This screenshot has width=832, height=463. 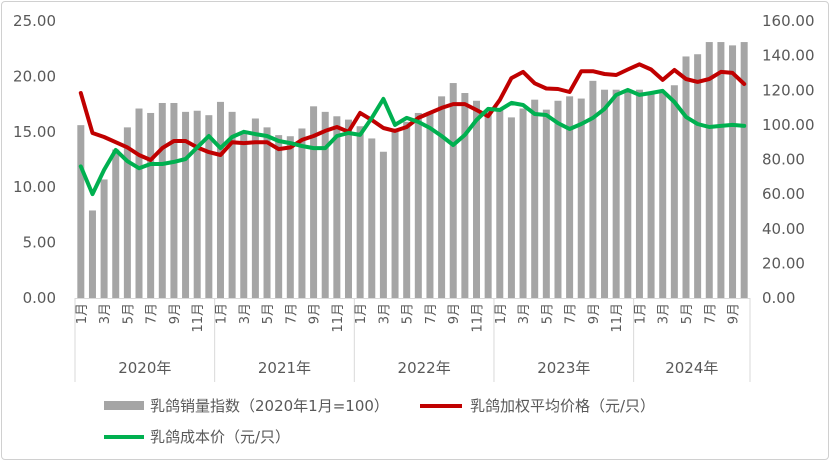 What do you see at coordinates (783, 263) in the screenshot?
I see `y-right-tick-label: 20.00` at bounding box center [783, 263].